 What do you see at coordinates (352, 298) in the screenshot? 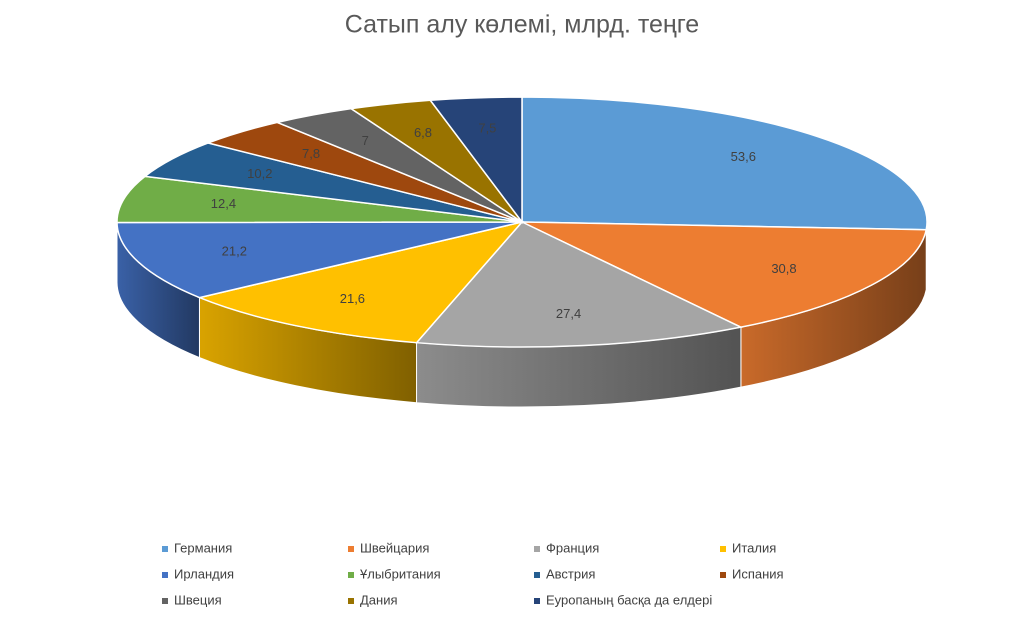
I see `data-label: 21,6` at bounding box center [352, 298].